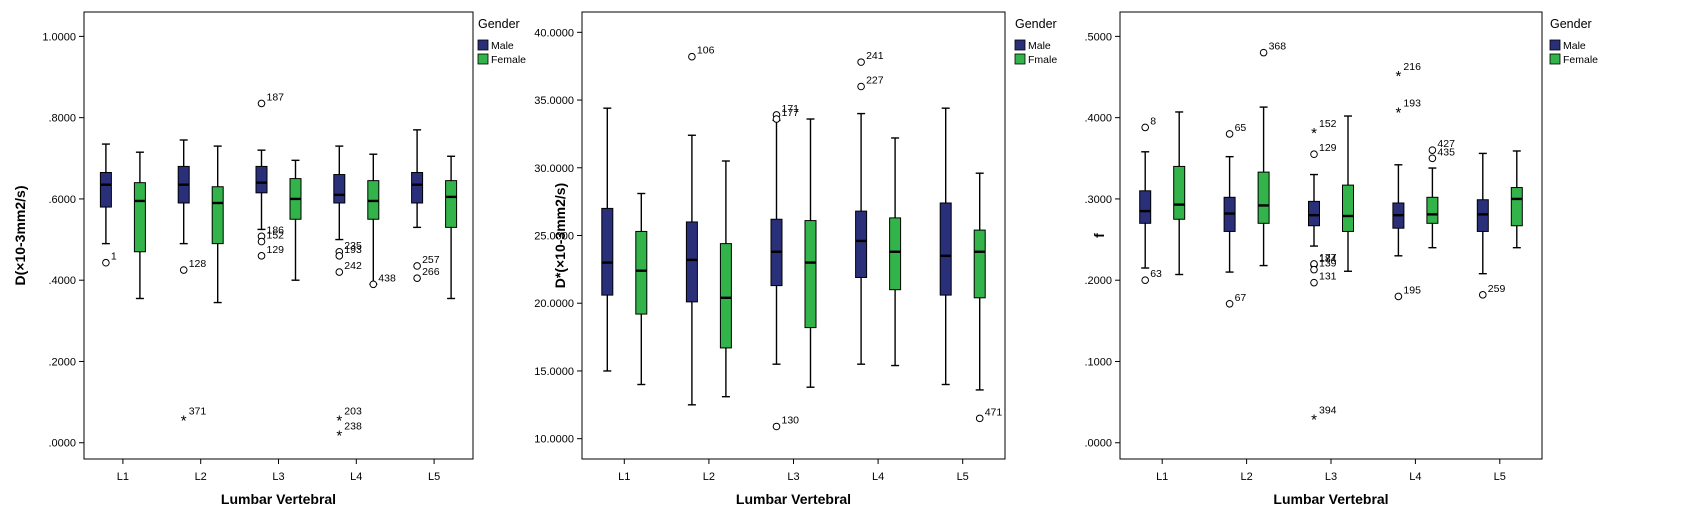 Image resolution: width=1700 pixels, height=510 pixels. What do you see at coordinates (353, 266) in the screenshot?
I see `outlier-label: 242` at bounding box center [353, 266].